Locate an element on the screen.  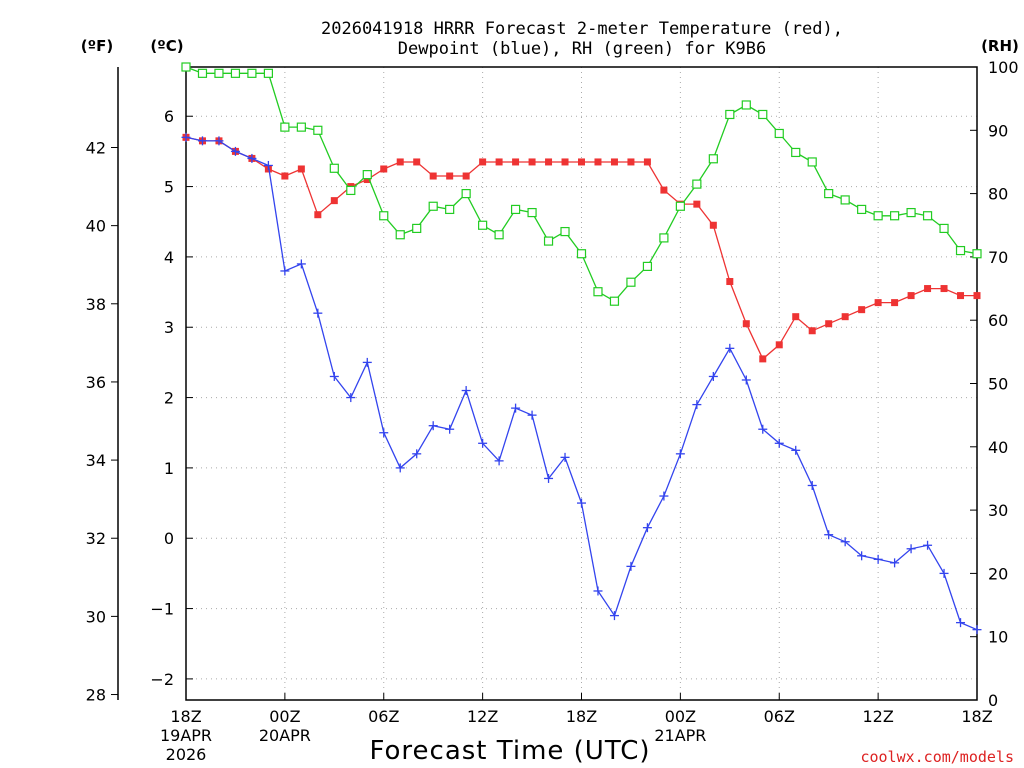
fahrenheit-tick-label: 40 is located at coordinates (96, 226).